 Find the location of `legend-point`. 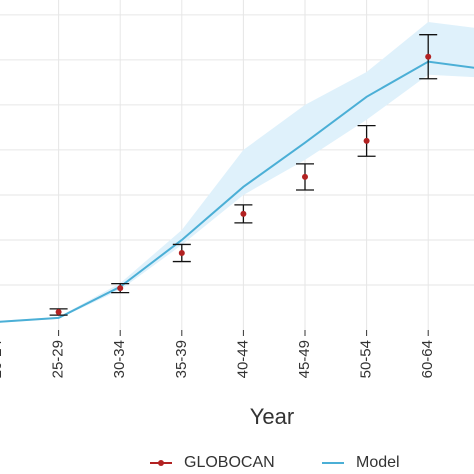

legend-point is located at coordinates (161, 463).